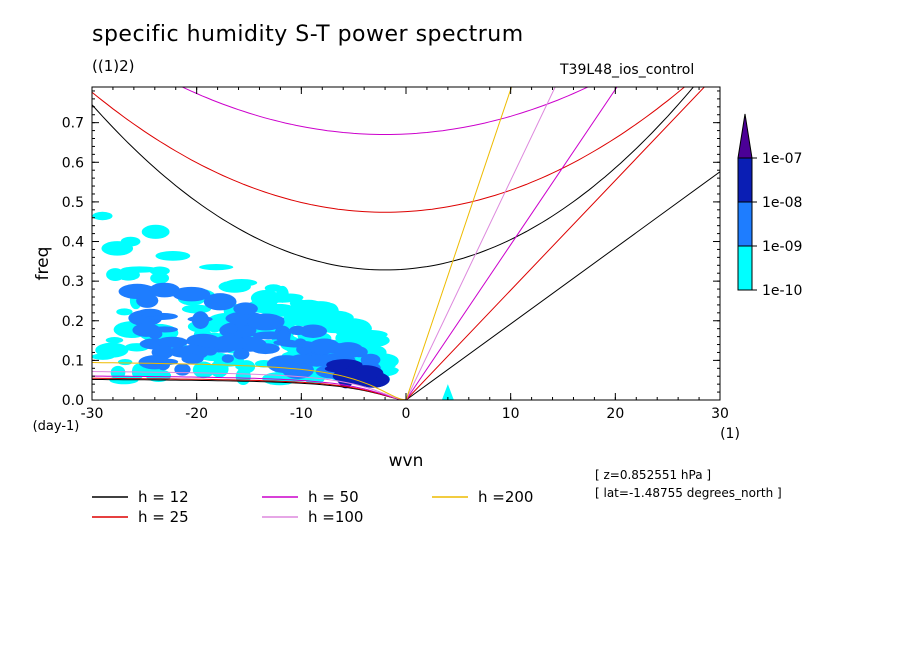 The width and height of the screenshot is (904, 654). Describe the element at coordinates (730, 434) in the screenshot. I see `x-unit-label: (1)` at that location.